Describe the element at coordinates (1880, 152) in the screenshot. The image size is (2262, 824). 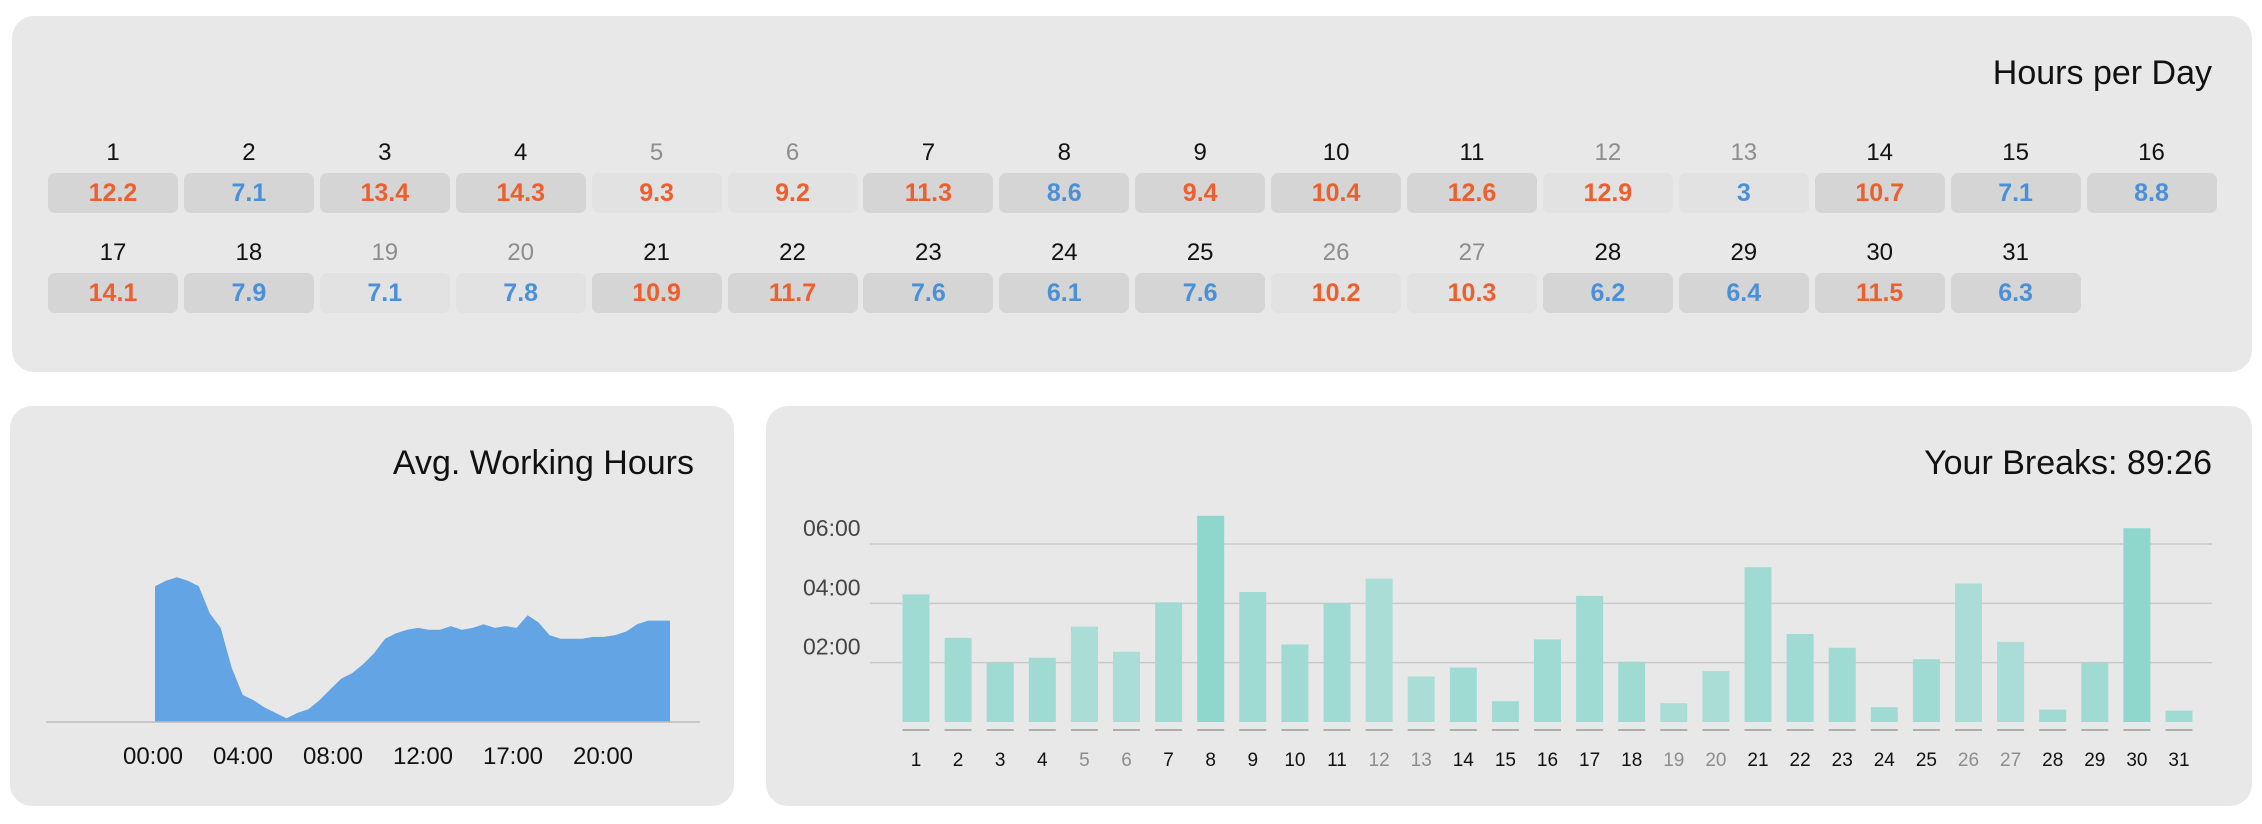
I see `day-number: 14` at that location.